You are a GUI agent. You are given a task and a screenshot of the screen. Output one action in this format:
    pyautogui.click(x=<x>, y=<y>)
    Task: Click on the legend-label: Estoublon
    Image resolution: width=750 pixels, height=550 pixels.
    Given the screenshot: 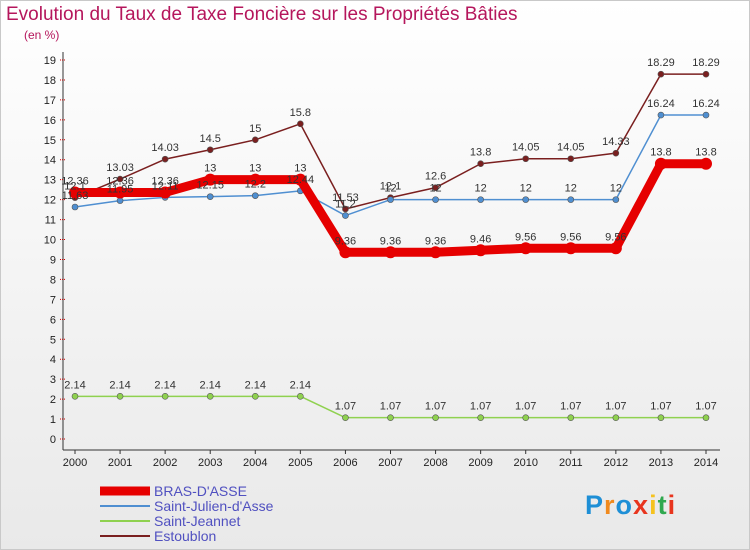 What is the action you would take?
    pyautogui.click(x=185, y=536)
    